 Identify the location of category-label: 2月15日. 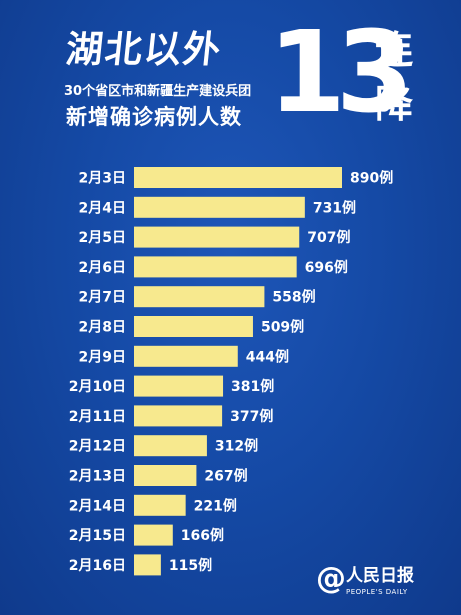
(97, 536).